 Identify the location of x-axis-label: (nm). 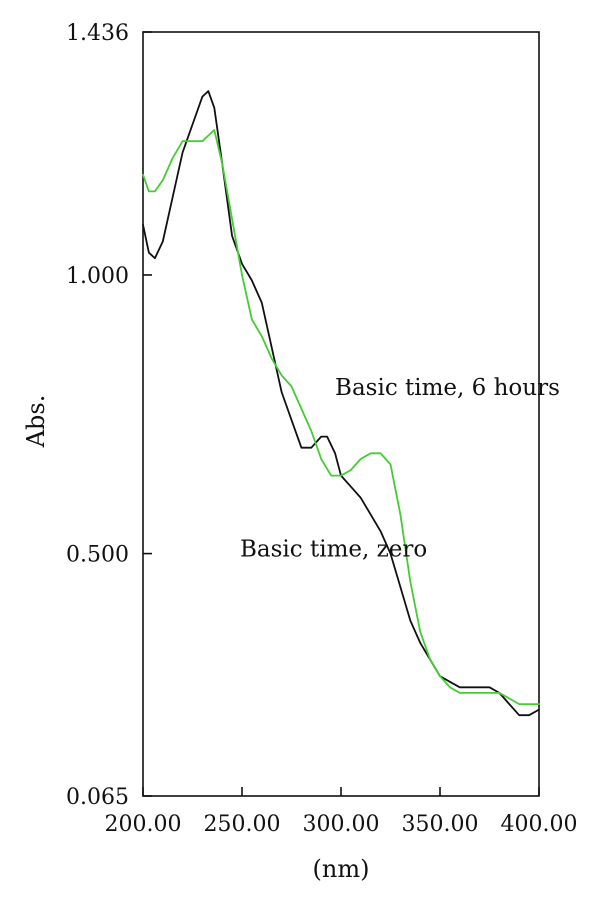
(341, 869).